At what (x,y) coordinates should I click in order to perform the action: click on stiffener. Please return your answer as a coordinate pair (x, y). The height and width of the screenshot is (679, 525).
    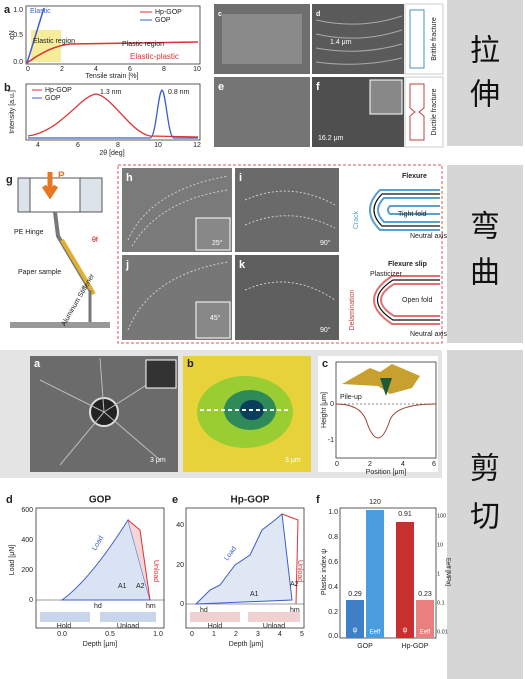
    Looking at the image, I should click on (78, 267).